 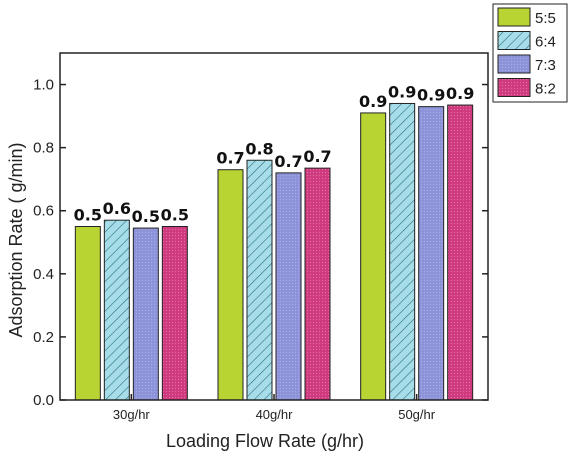 What do you see at coordinates (373, 256) in the screenshot?
I see `bar-5-5-50g-hr` at bounding box center [373, 256].